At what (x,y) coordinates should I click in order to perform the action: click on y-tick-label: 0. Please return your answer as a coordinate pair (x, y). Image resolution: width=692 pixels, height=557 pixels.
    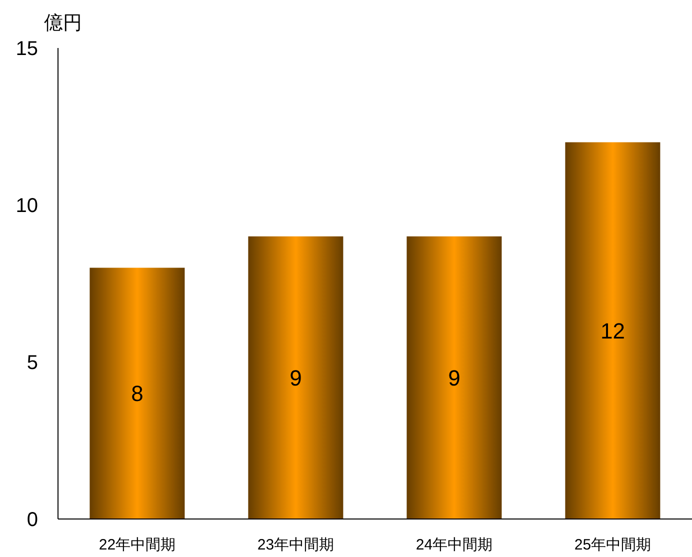
    Looking at the image, I should click on (32, 520).